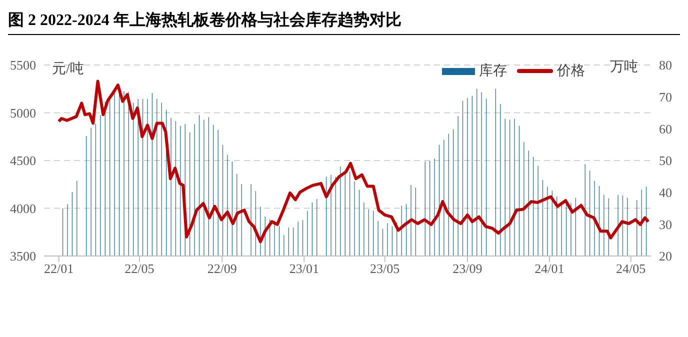 The height and width of the screenshot is (337, 688). Describe the element at coordinates (549, 268) in the screenshot. I see `x-tick-label: 24/01` at that location.